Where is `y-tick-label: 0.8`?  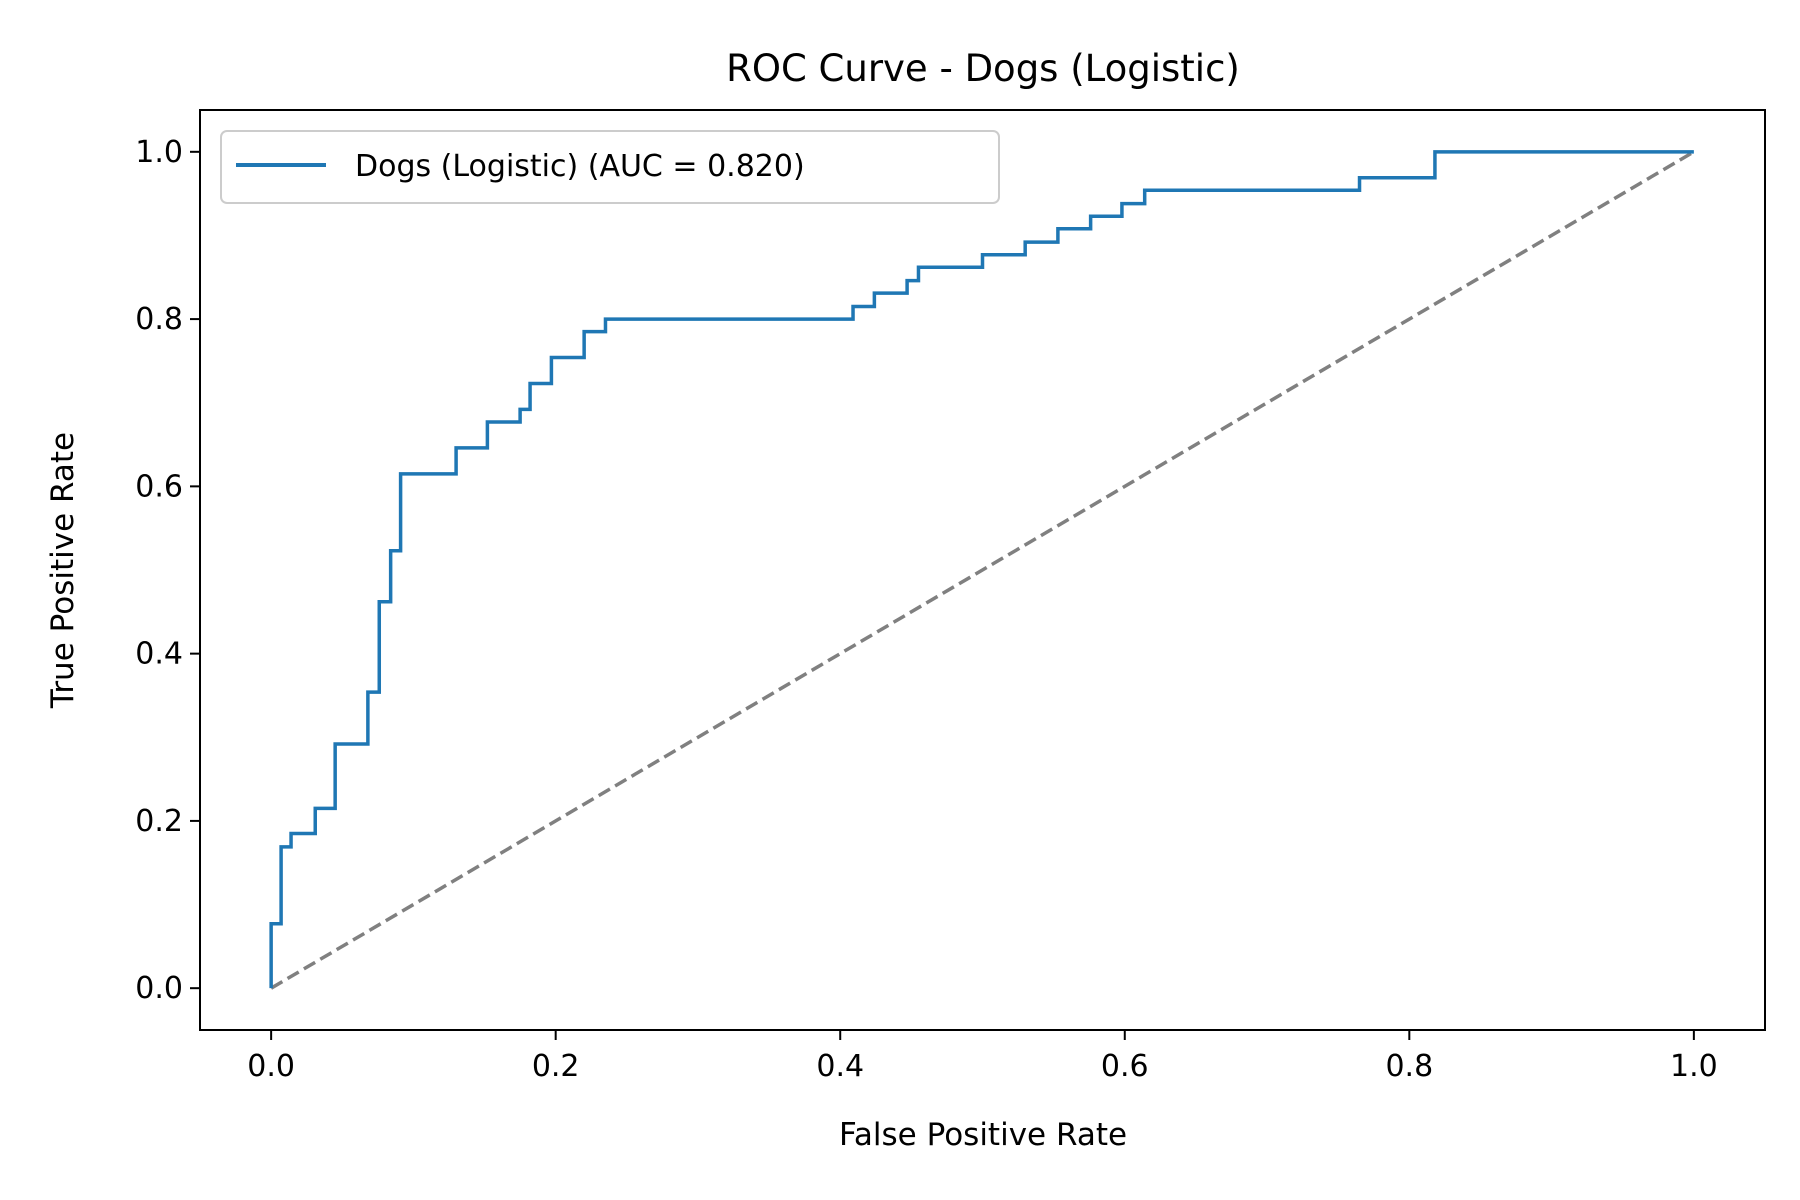
y-tick-label: 0.8 is located at coordinates (159, 319).